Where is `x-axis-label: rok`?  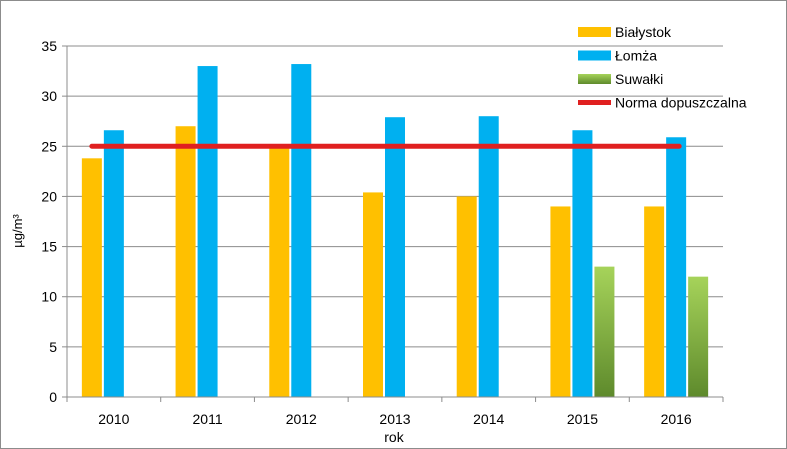 x-axis-label: rok is located at coordinates (394, 437).